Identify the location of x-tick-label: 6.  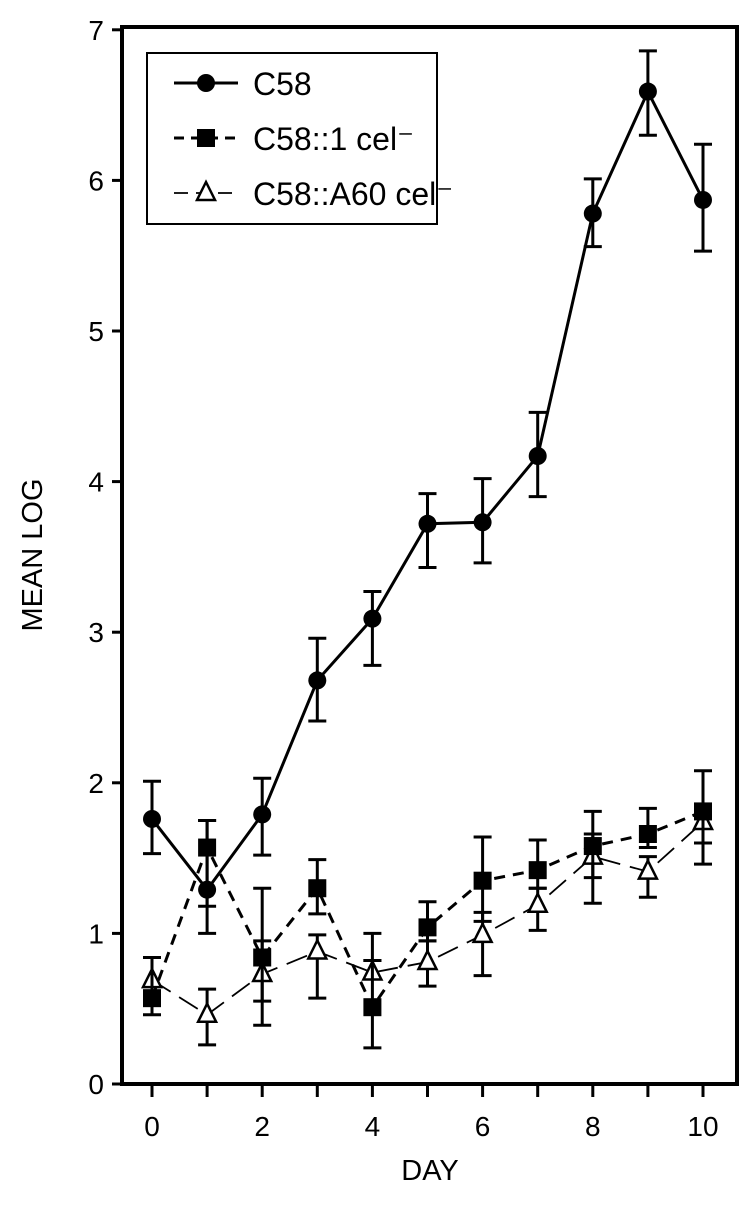
(483, 1126).